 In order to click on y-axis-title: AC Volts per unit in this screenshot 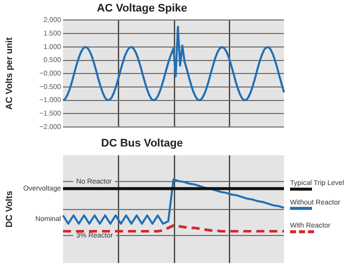, I will do `click(9, 73)`.